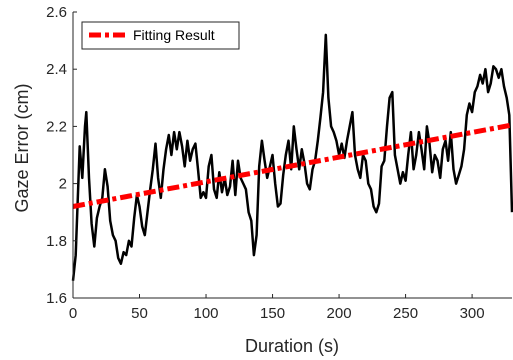 The image size is (513, 360). Describe the element at coordinates (56, 298) in the screenshot. I see `y-tick-label: 1.6` at that location.